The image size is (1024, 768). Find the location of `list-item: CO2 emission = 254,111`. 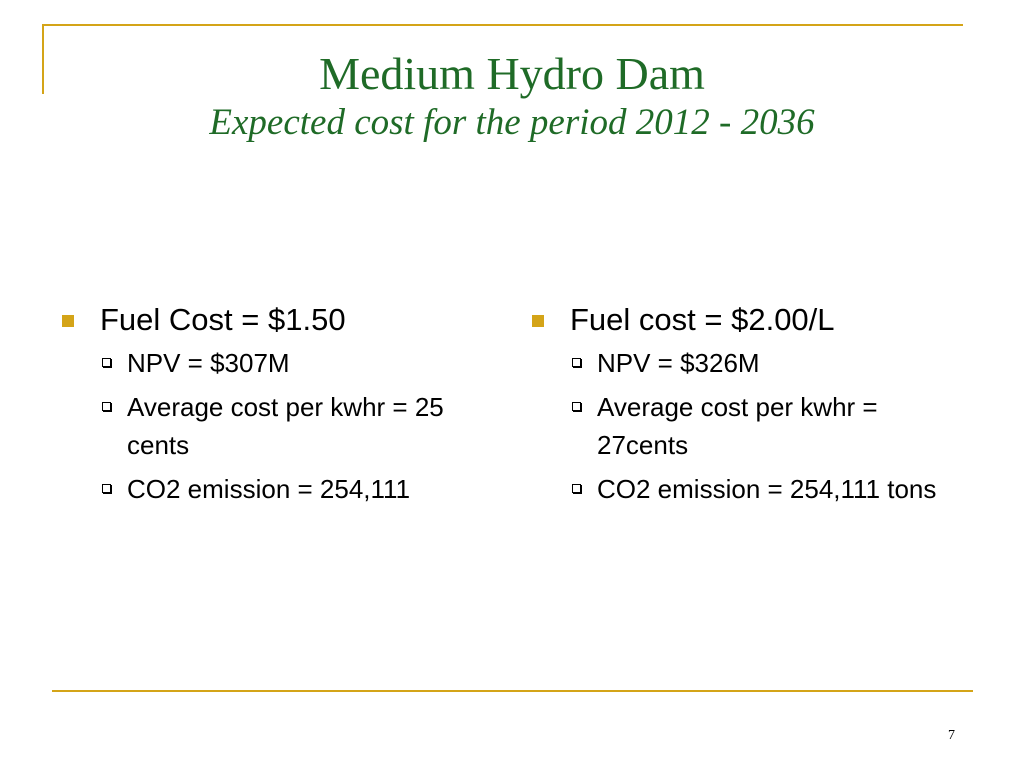

list-item: CO2 emission = 254,111 is located at coordinates (292, 489).